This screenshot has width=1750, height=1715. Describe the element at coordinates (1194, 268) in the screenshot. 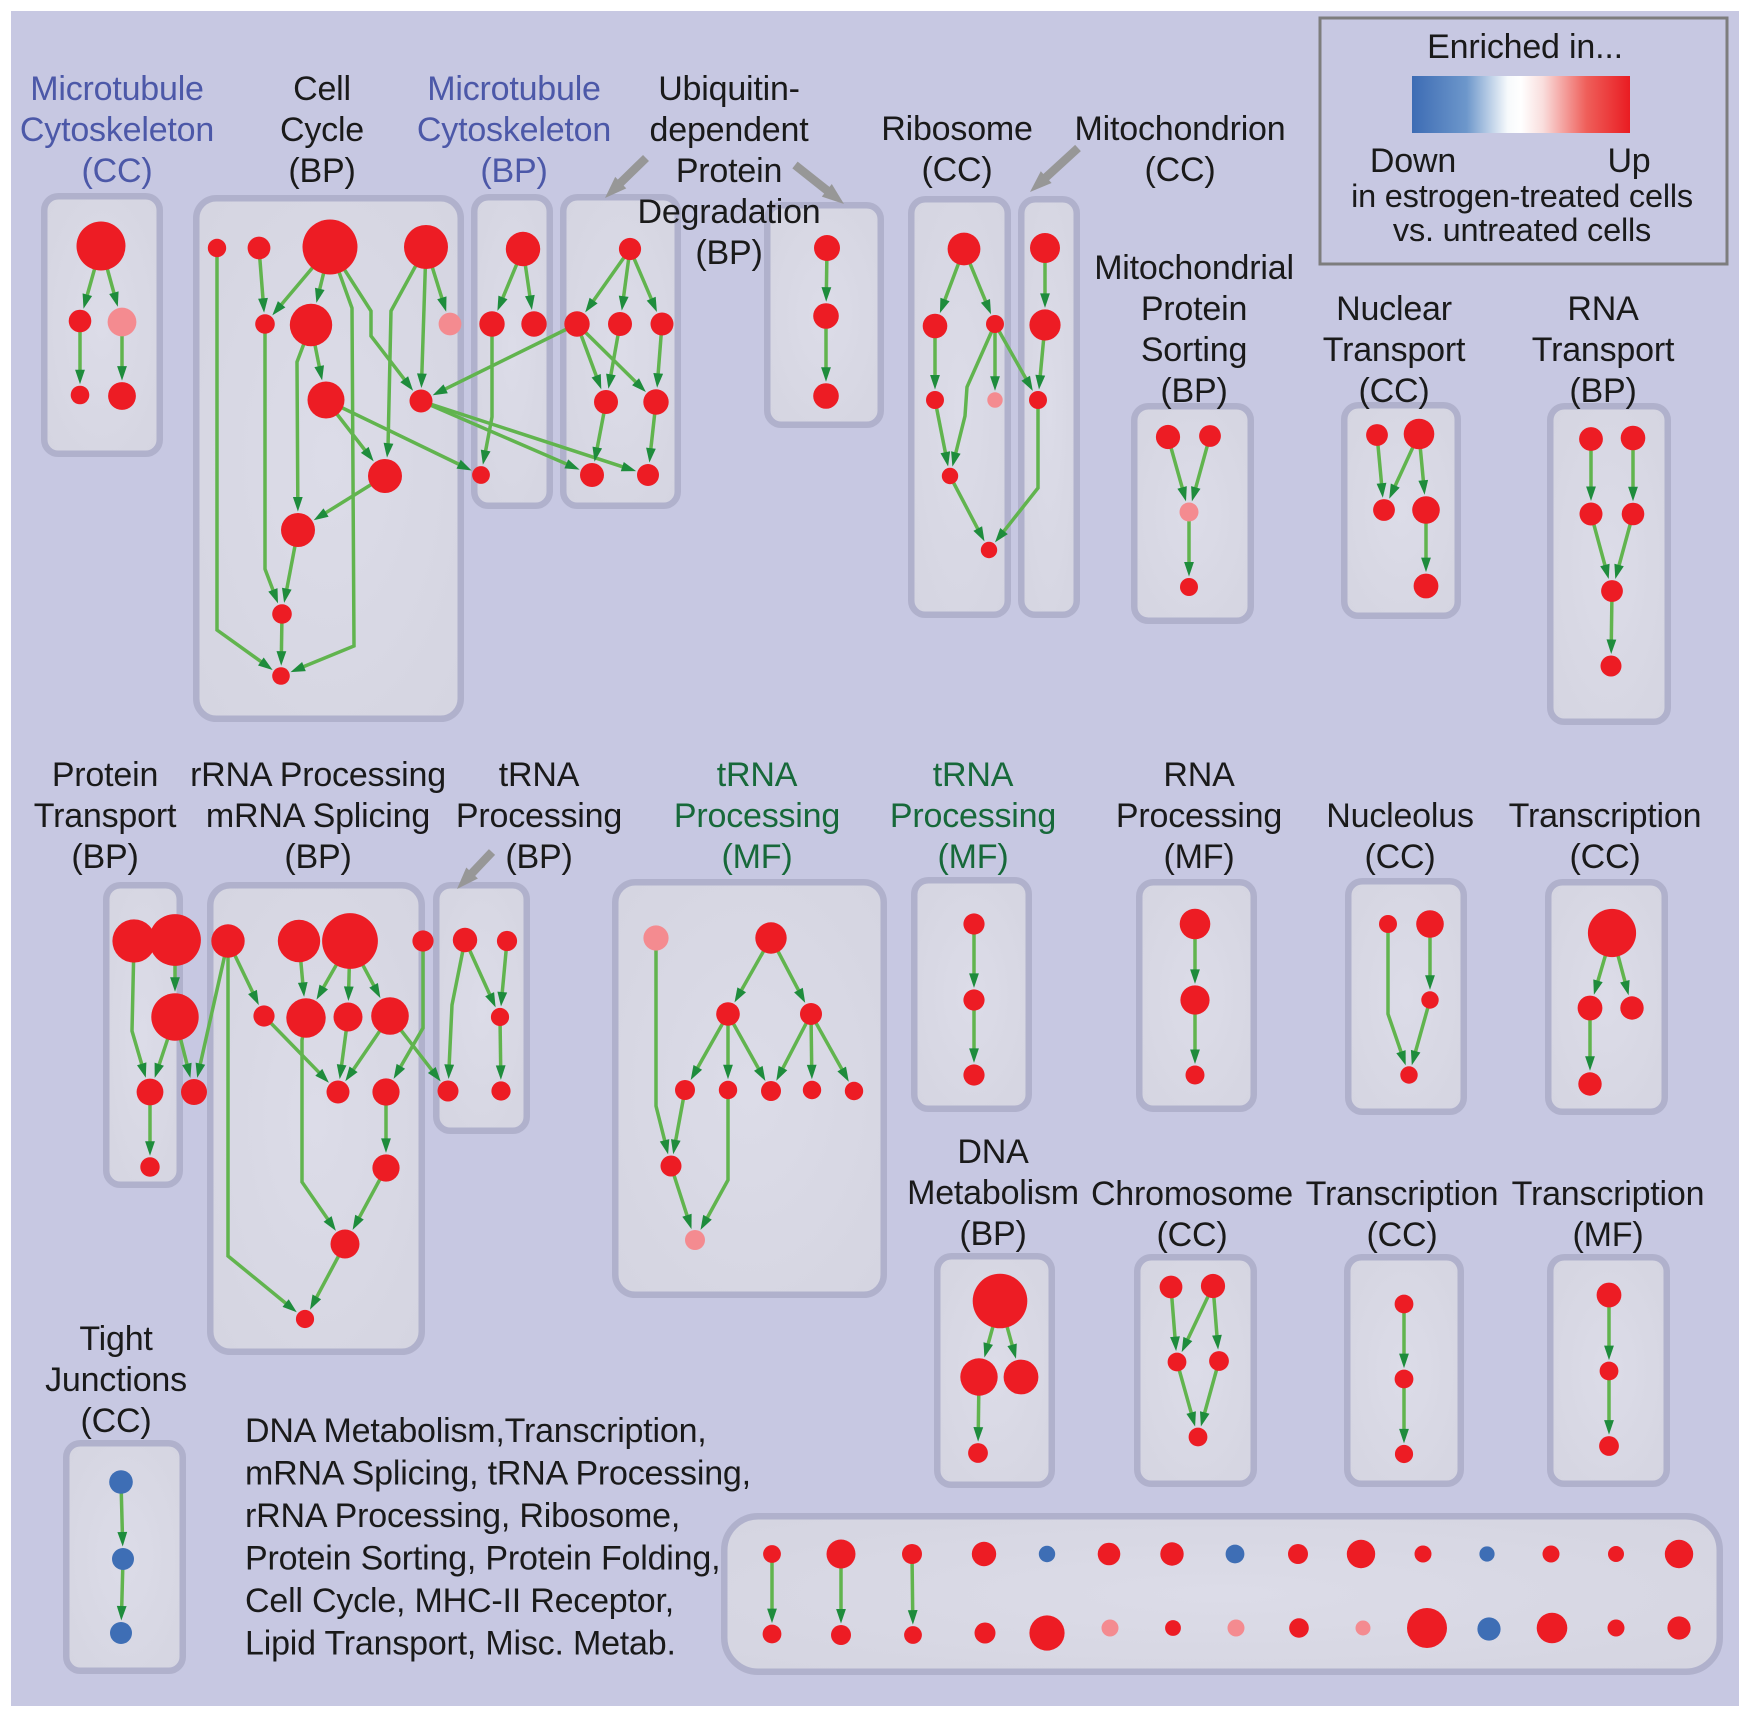

I see `svg-text: Mitochondrial` at that location.